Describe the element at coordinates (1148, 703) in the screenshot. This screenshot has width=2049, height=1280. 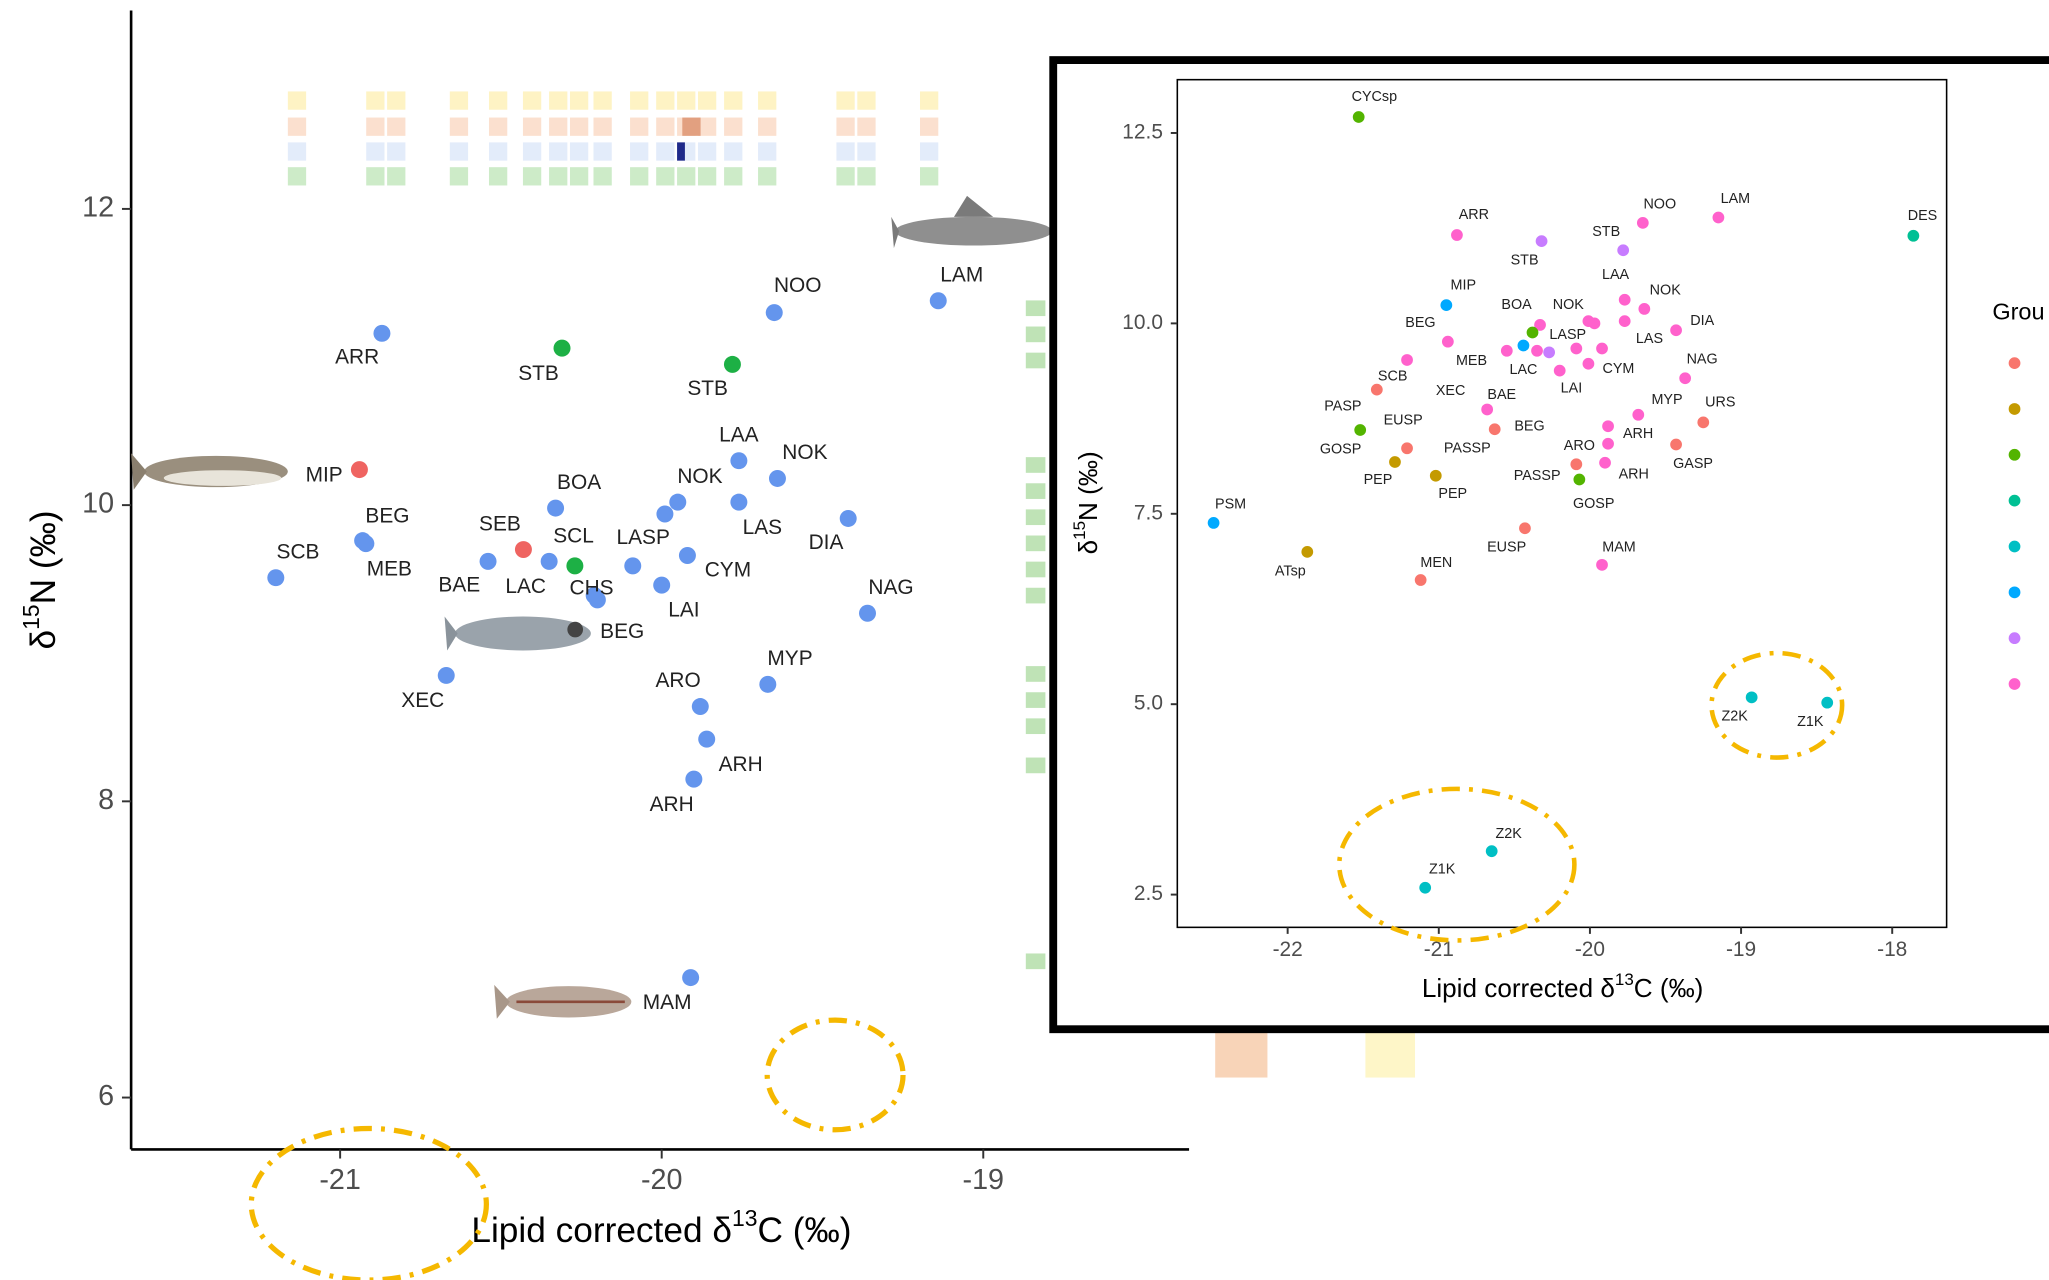
I see `y-tick-label: 5.0` at that location.